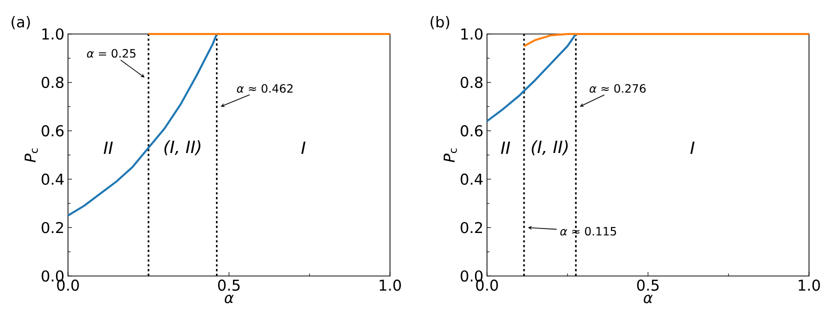 The width and height of the screenshot is (831, 331). What do you see at coordinates (588, 231) in the screenshot?
I see `annotation: α ≈ 0.115` at bounding box center [588, 231].